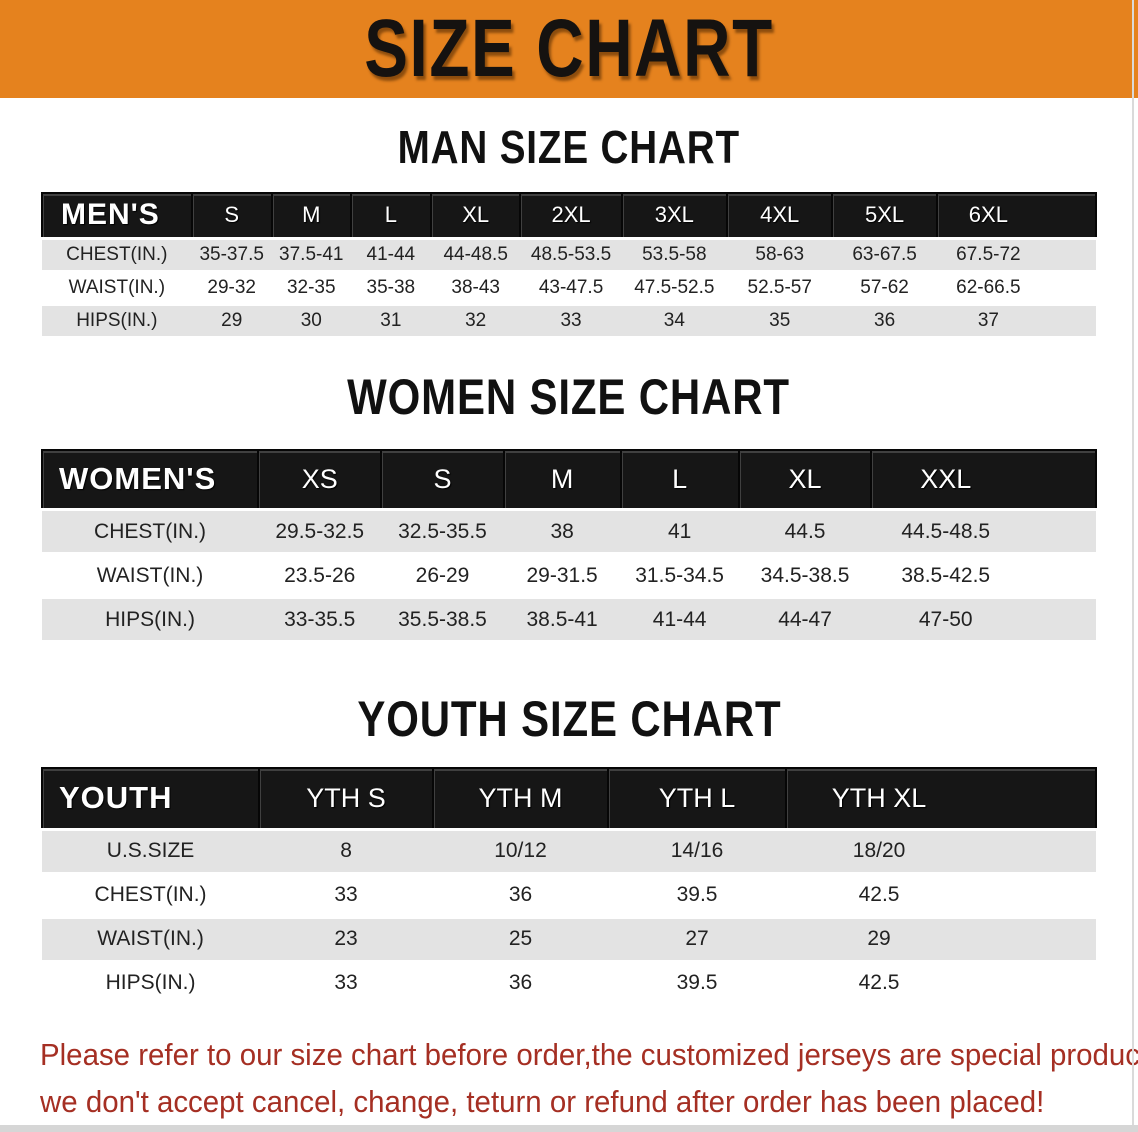 The image size is (1138, 1132). What do you see at coordinates (311, 320) in the screenshot?
I see `table-cell: 30` at bounding box center [311, 320].